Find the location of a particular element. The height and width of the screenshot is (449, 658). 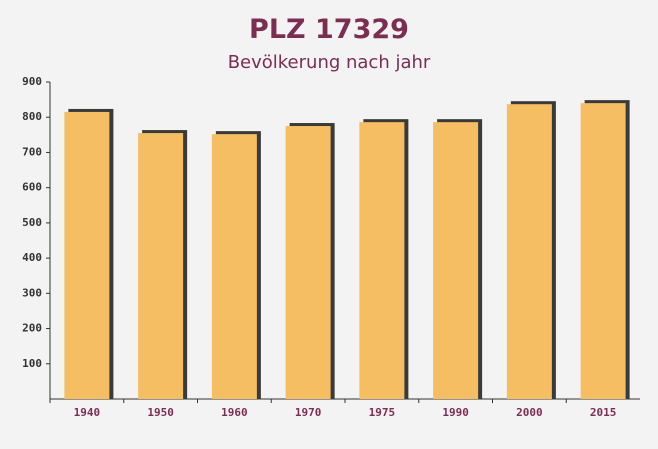

chart-subtitle: Bevölkerung nach jahr is located at coordinates (329, 62).